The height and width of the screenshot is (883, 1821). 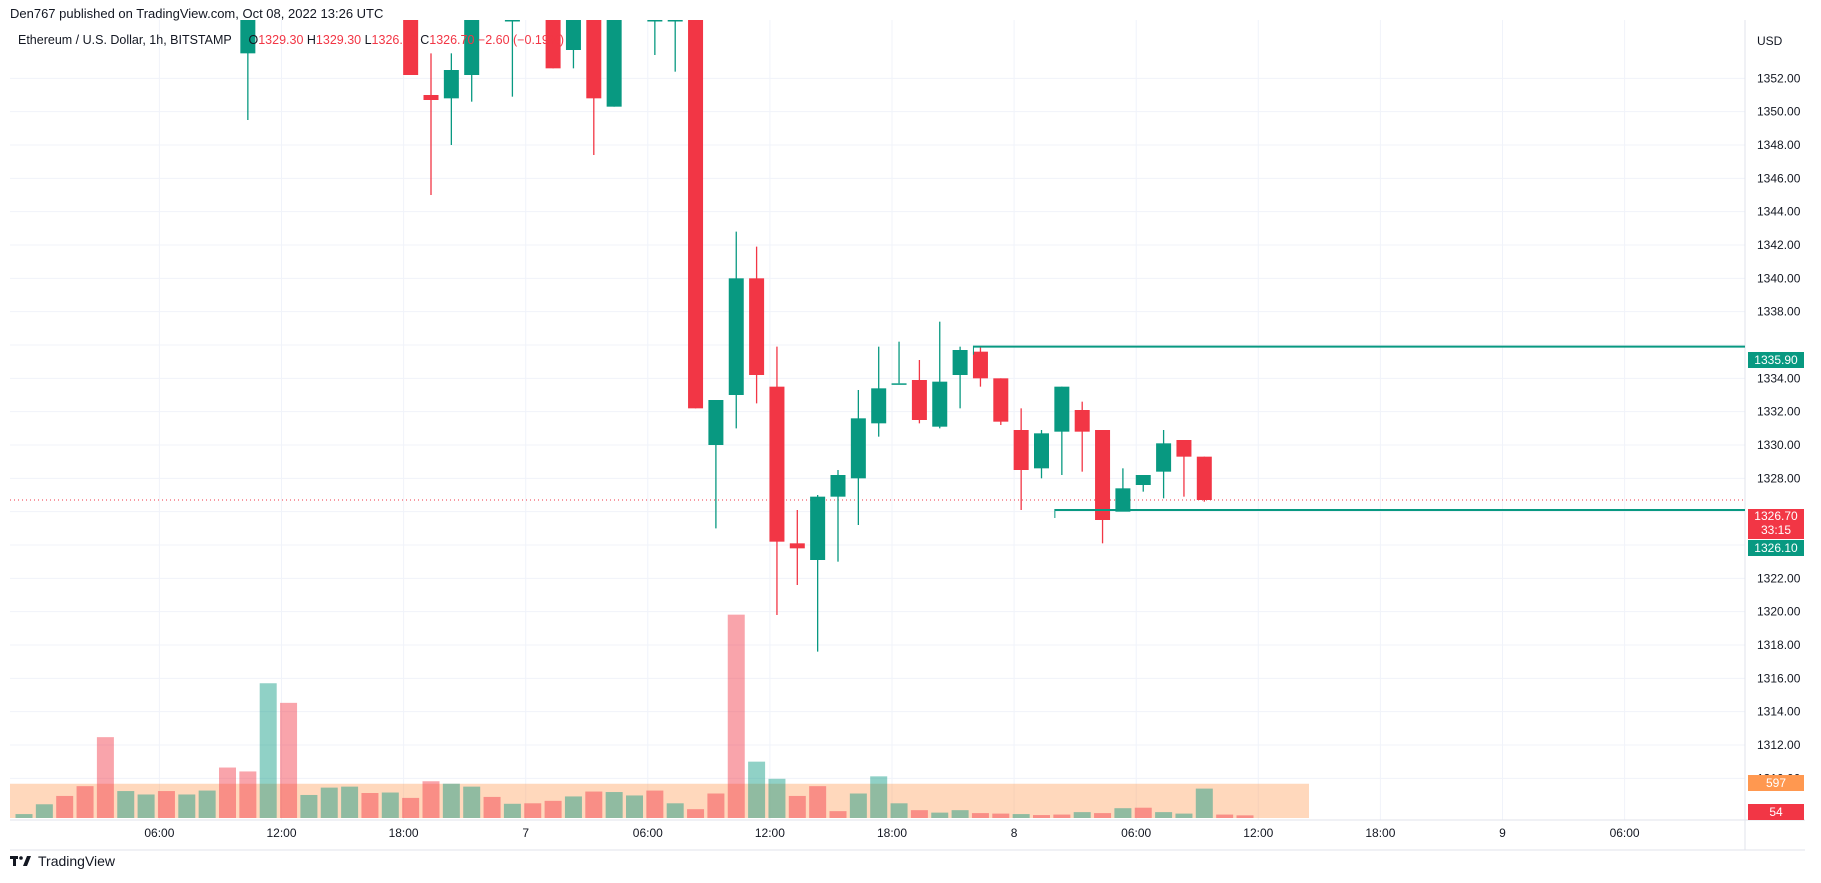 I want to click on ohlc-open-label: O, so click(x=253, y=40).